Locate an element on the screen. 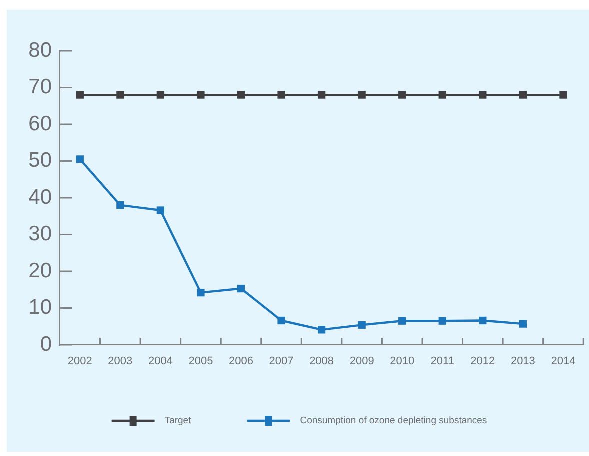 Image resolution: width=589 pixels, height=456 pixels. x-tick-label: 2013 is located at coordinates (523, 362).